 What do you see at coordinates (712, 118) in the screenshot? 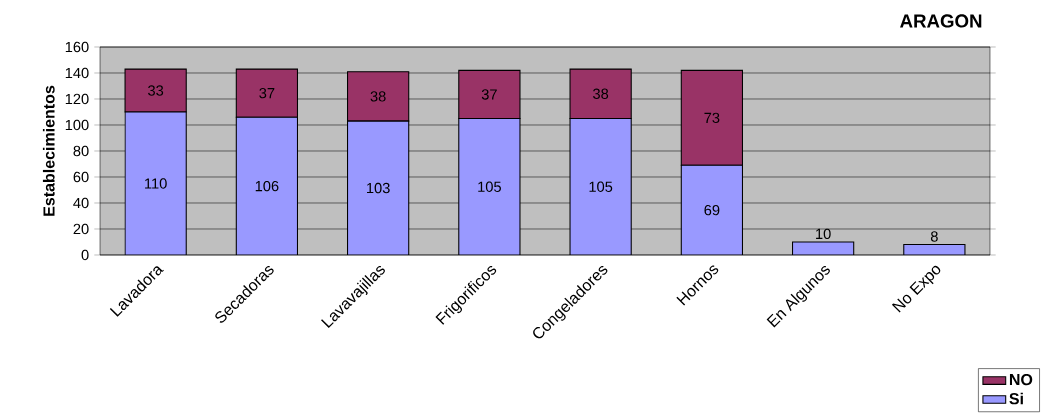
I see `data-label: 73` at bounding box center [712, 118].